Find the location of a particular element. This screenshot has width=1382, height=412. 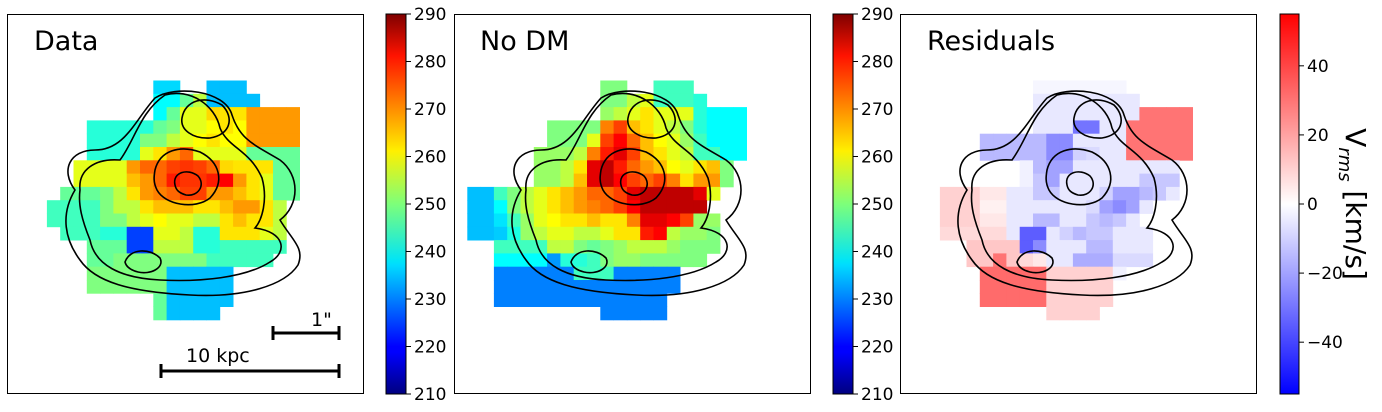

contour-outer is located at coordinates (183, 193).